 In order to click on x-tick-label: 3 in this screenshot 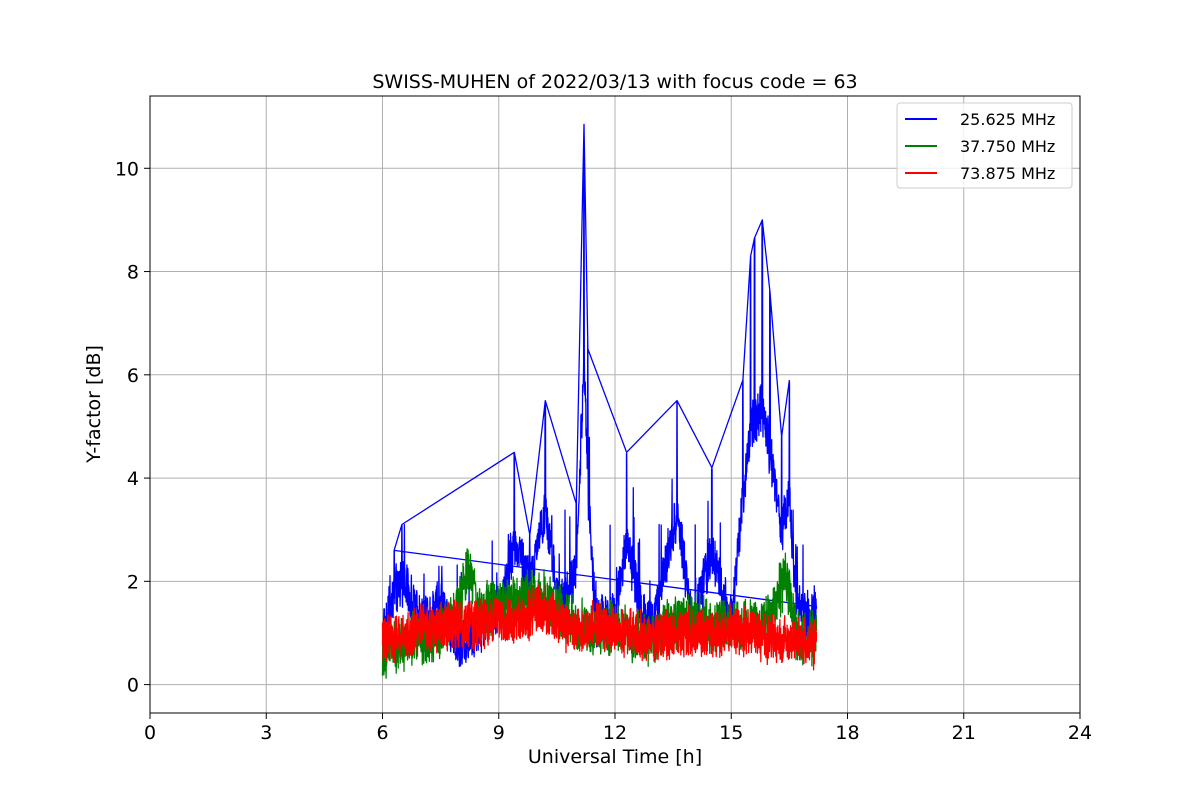, I will do `click(266, 733)`.